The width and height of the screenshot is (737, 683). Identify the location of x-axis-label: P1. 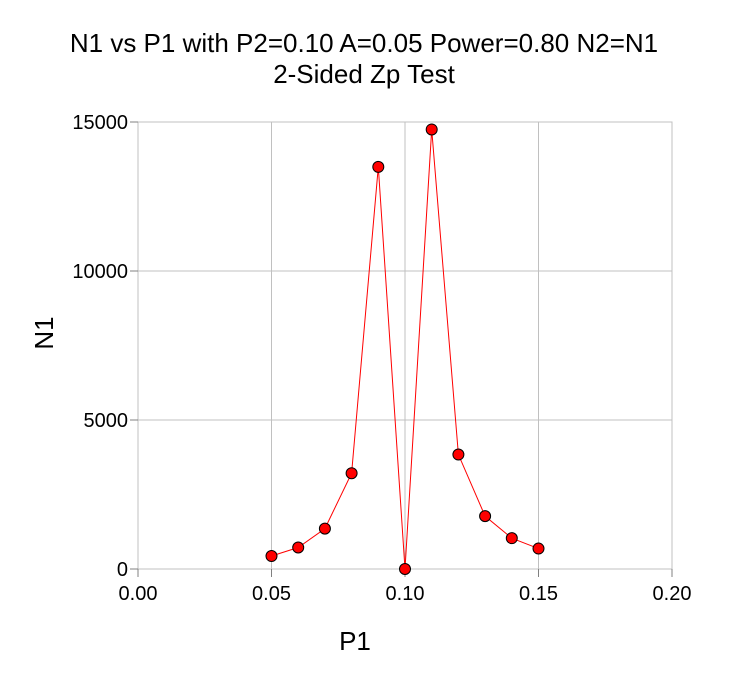
(355, 641).